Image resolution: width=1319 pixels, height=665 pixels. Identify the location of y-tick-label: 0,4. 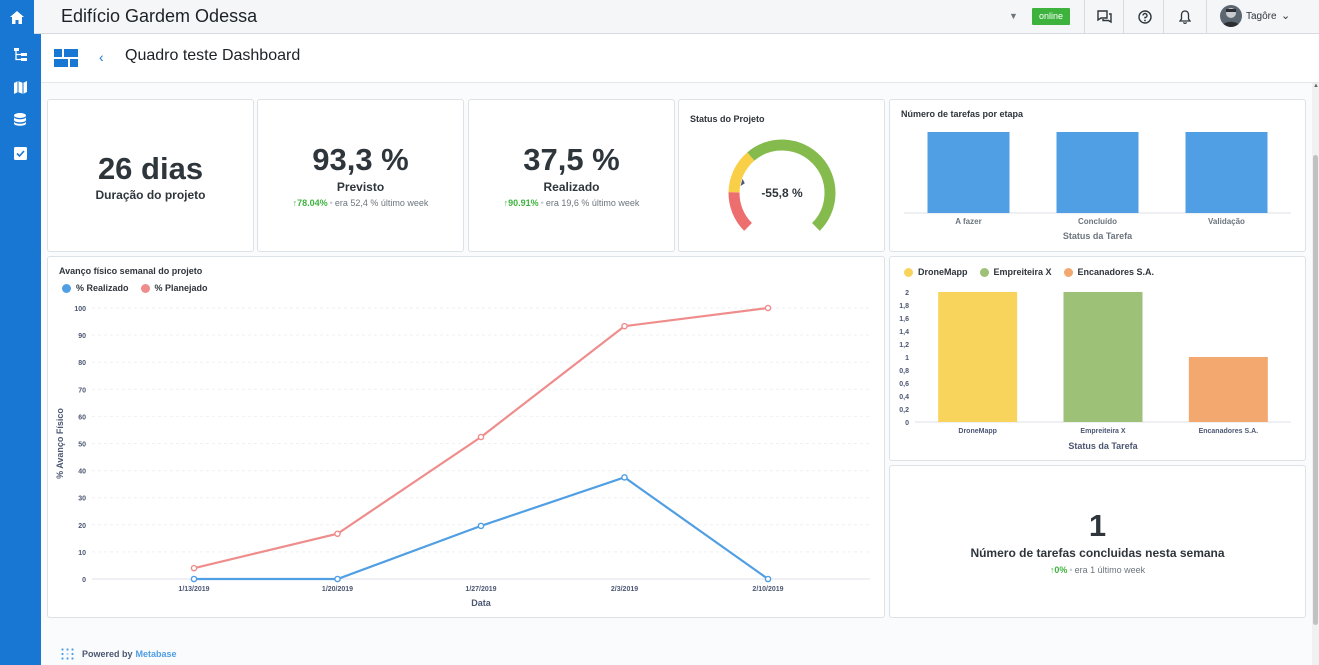
(904, 397).